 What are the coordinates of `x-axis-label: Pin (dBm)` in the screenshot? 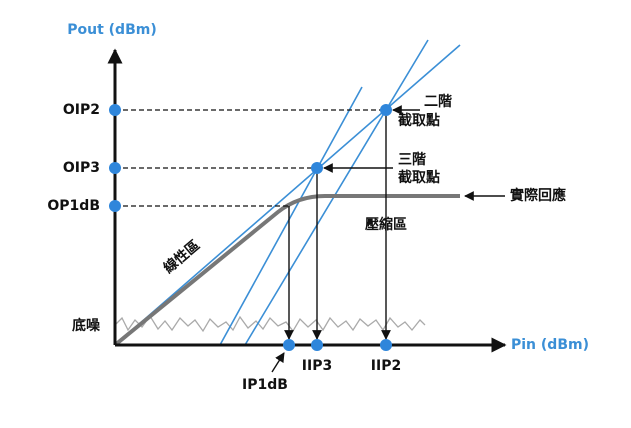 It's located at (550, 345).